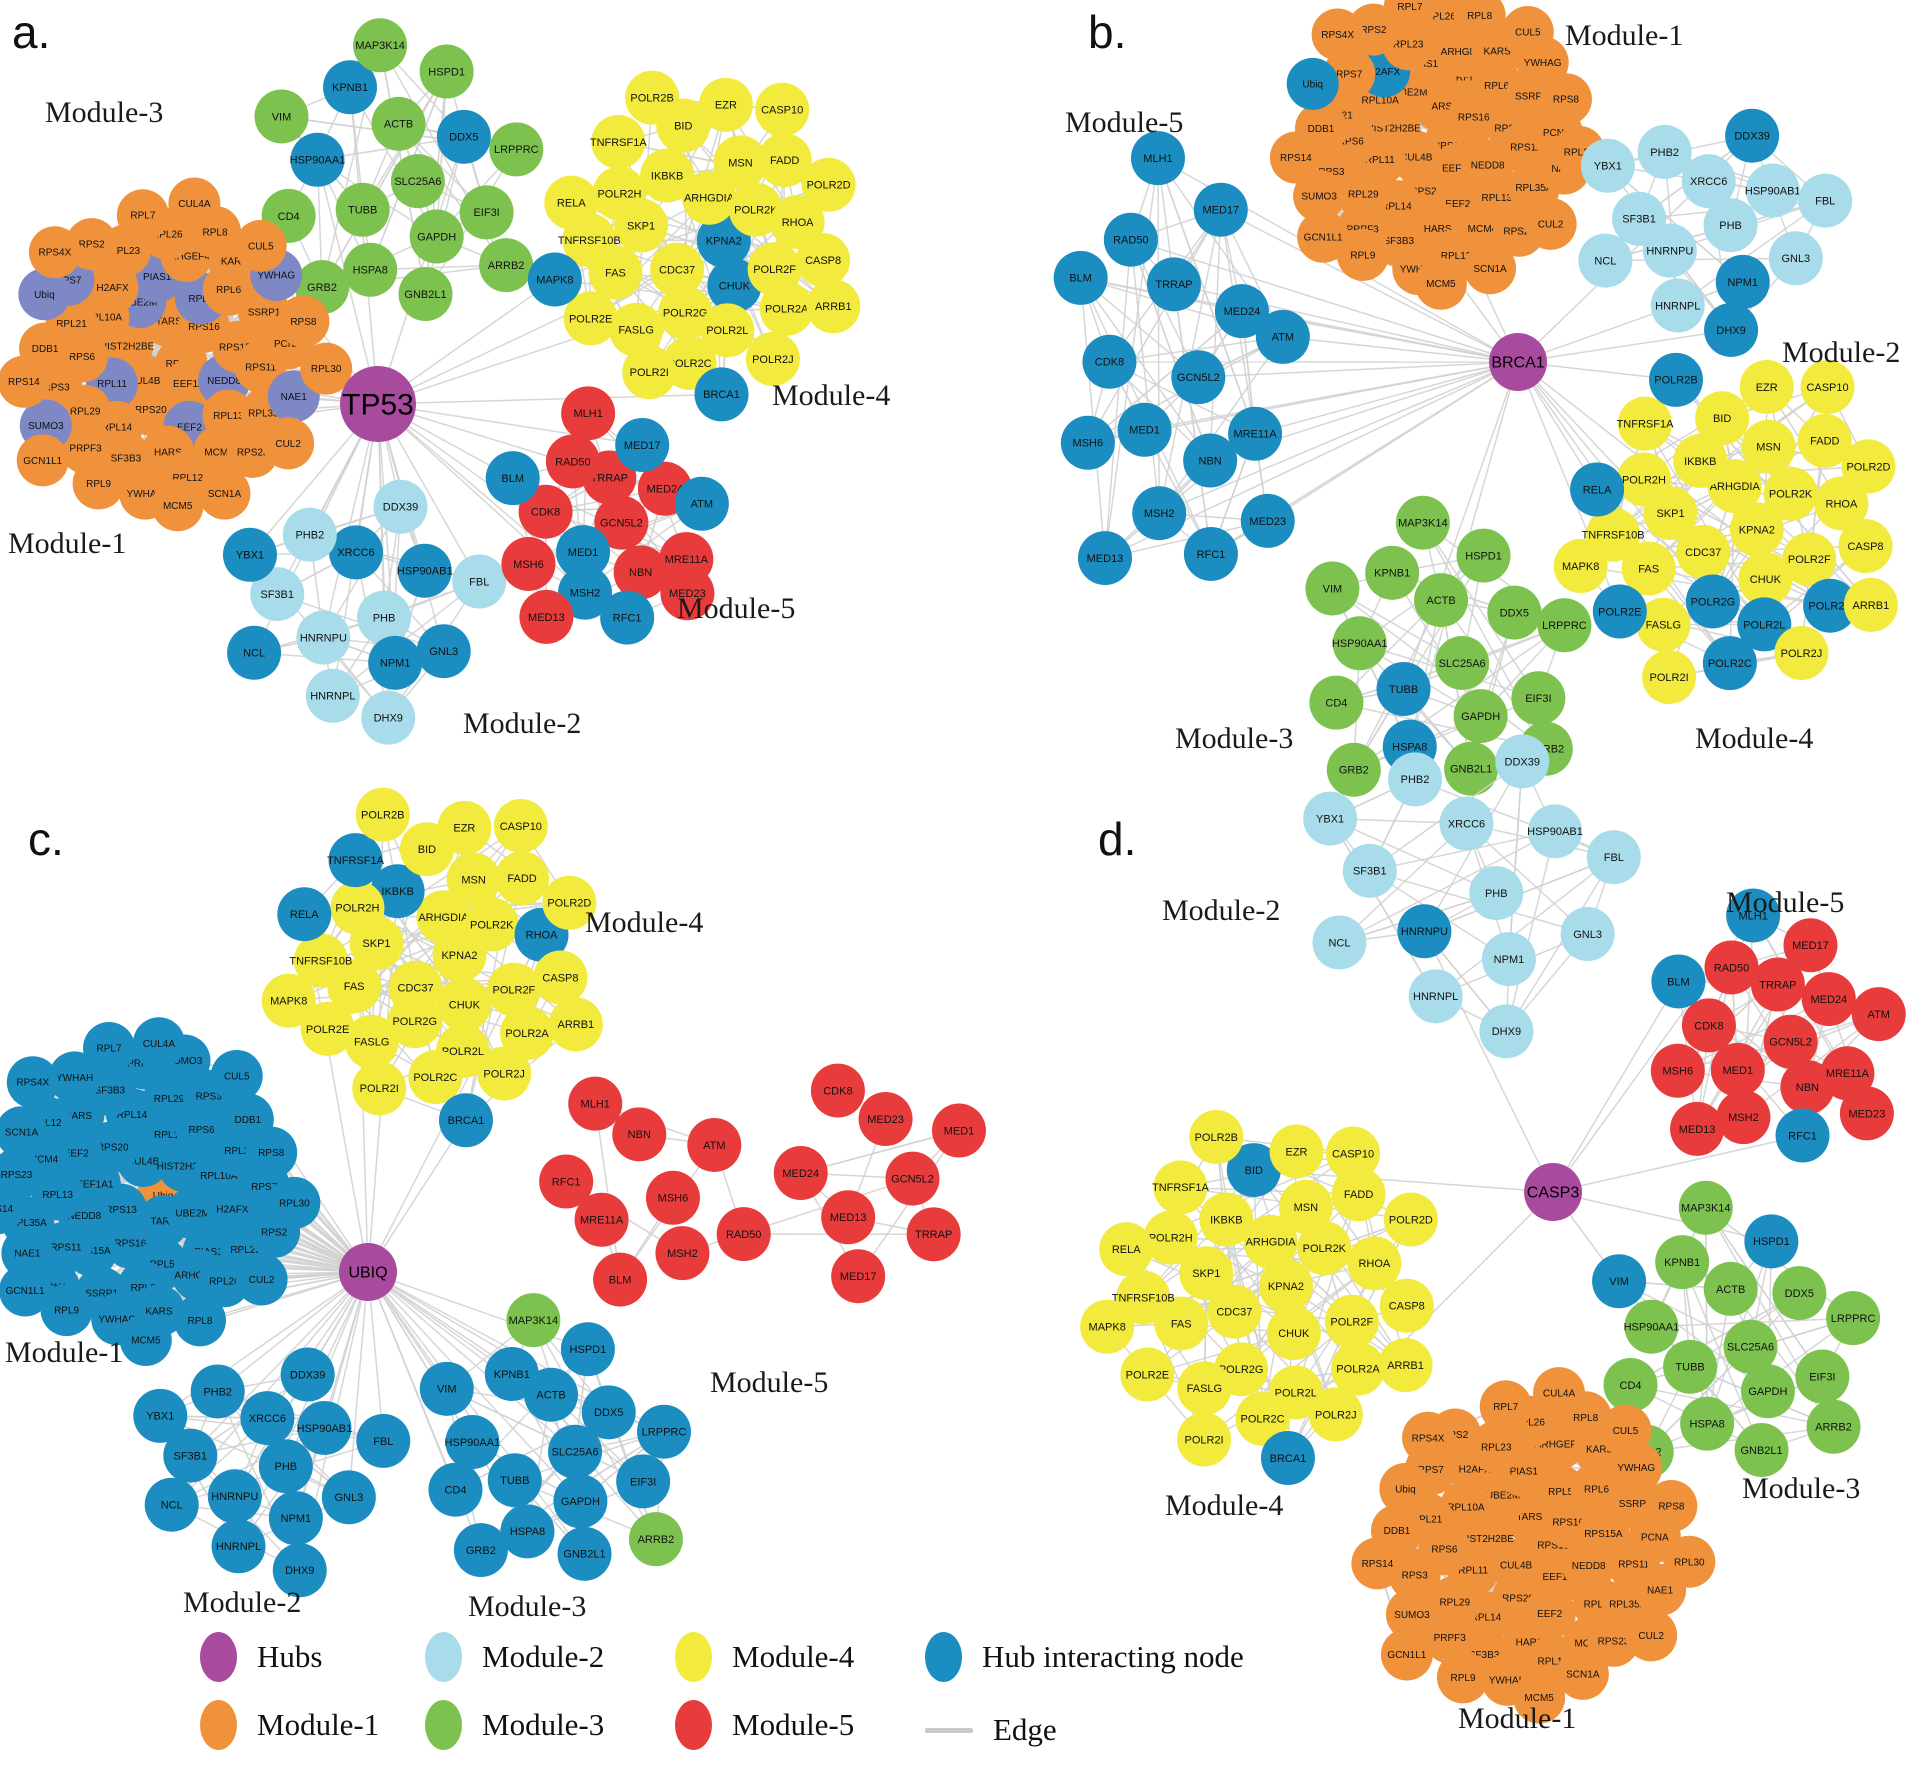  I want to click on gene-node-label: HSPD1, so click(1771, 1242).